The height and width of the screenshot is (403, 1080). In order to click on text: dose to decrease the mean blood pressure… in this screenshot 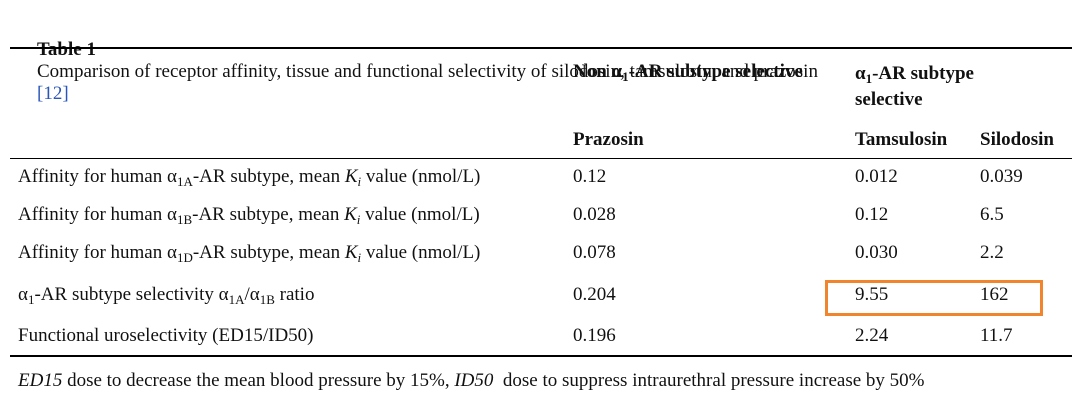, I will do `click(258, 380)`.